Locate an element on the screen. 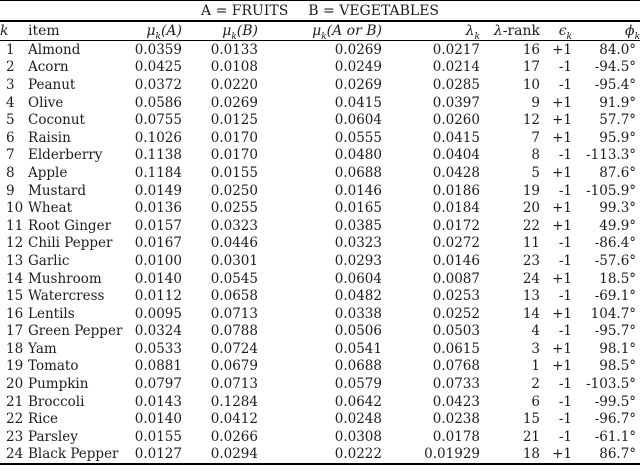  cell-lambda-rank: 21 is located at coordinates (531, 436).